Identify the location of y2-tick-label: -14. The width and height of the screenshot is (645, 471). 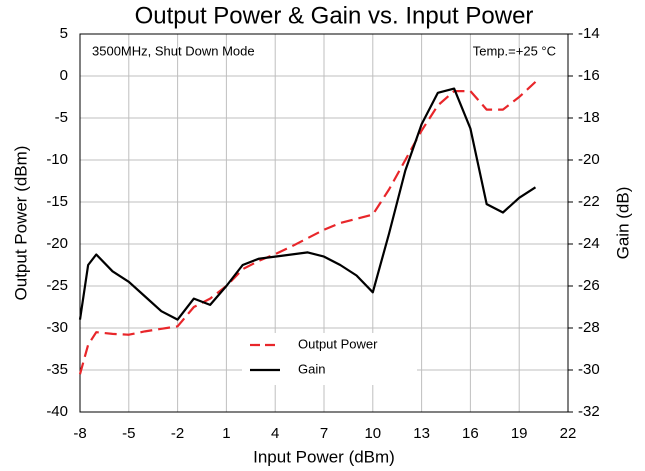
(589, 33).